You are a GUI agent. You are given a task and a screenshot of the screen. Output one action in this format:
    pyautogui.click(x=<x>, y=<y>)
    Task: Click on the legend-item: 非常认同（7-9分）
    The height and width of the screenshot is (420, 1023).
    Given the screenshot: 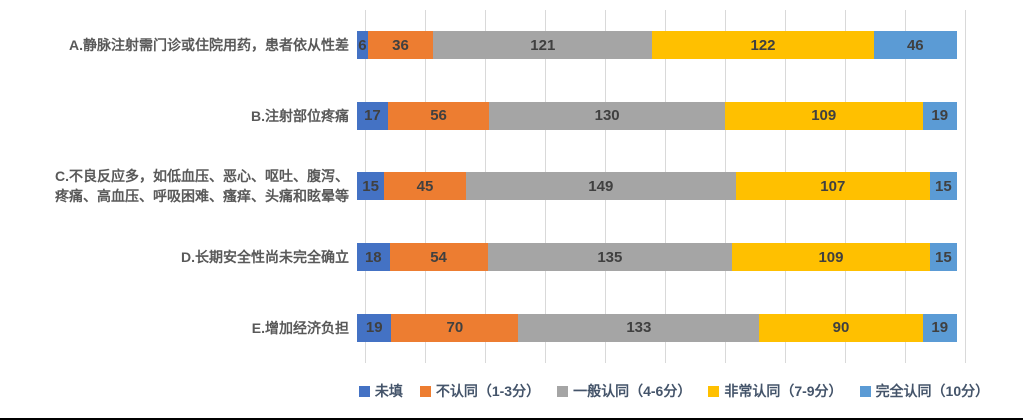 What is the action you would take?
    pyautogui.click(x=775, y=391)
    